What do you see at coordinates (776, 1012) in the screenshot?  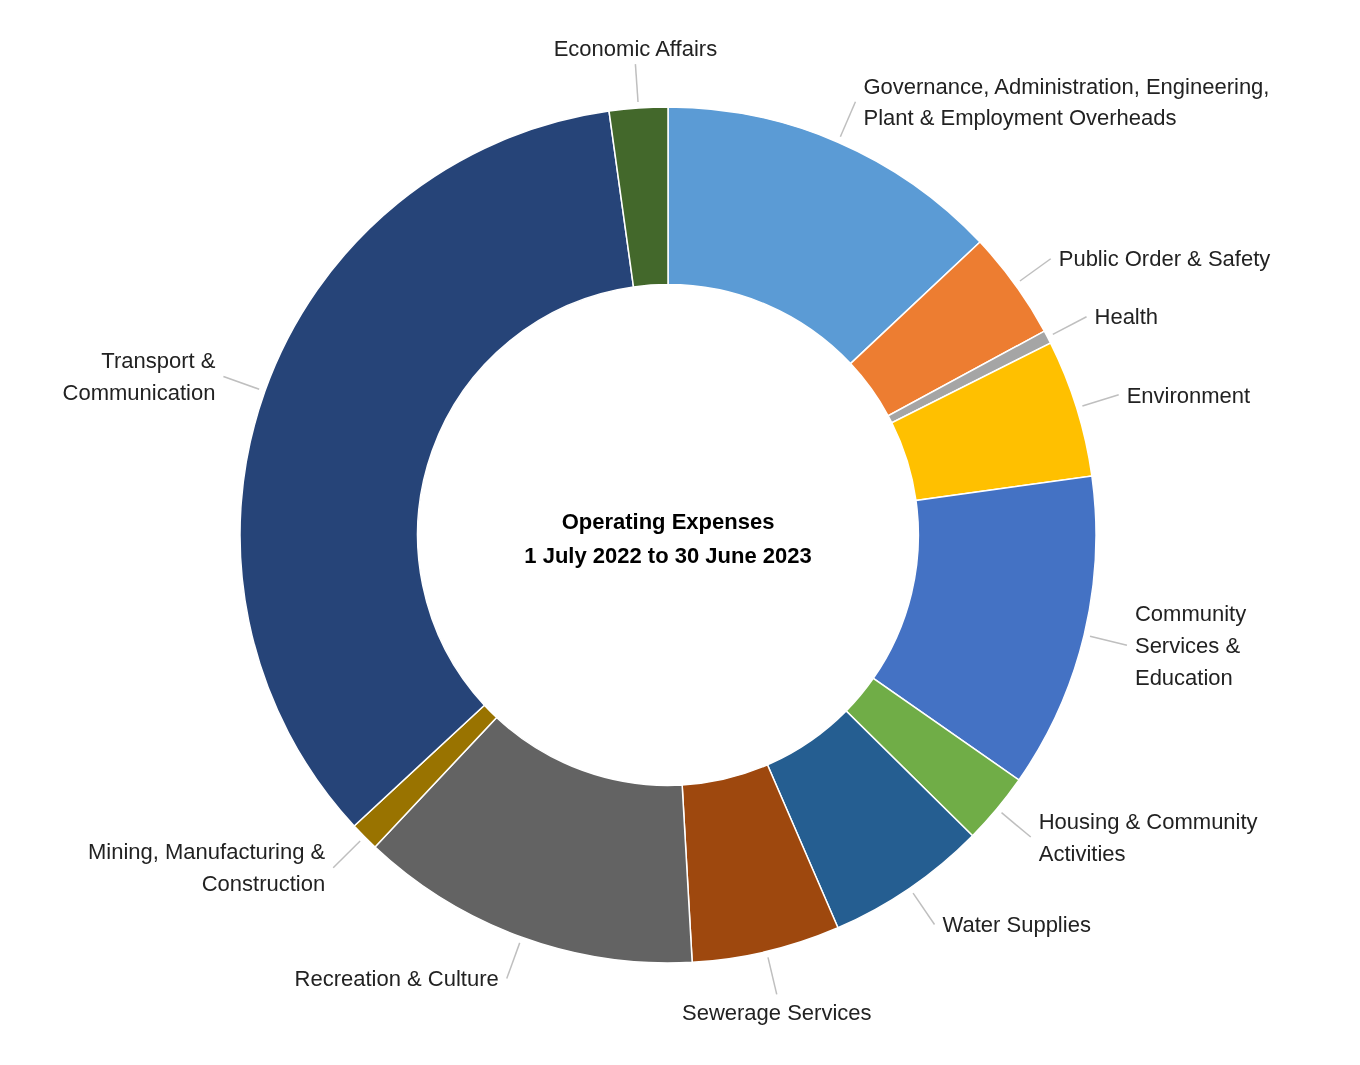 I see `slice-label: Sewerage Services` at bounding box center [776, 1012].